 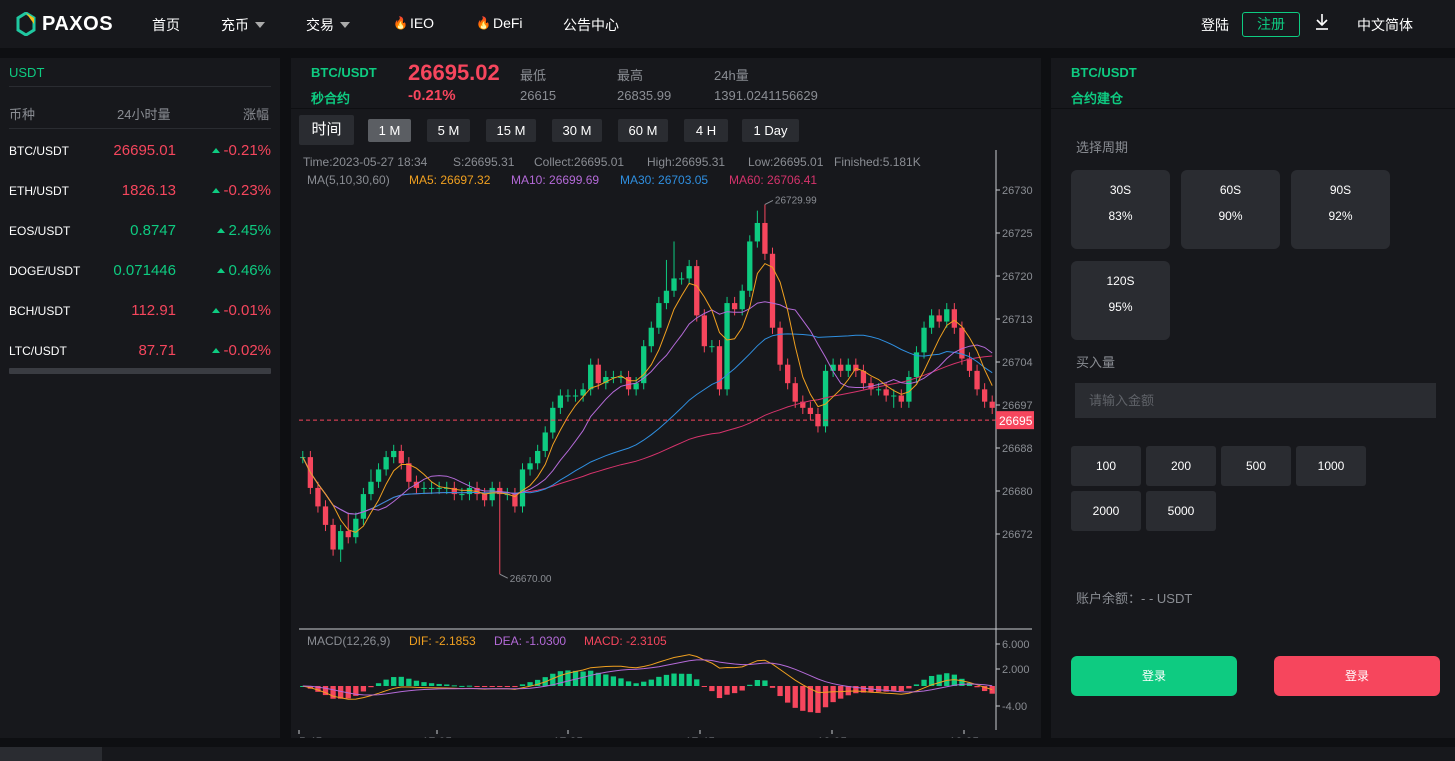 I want to click on quick-amount-5000: 5000, so click(x=1181, y=511).